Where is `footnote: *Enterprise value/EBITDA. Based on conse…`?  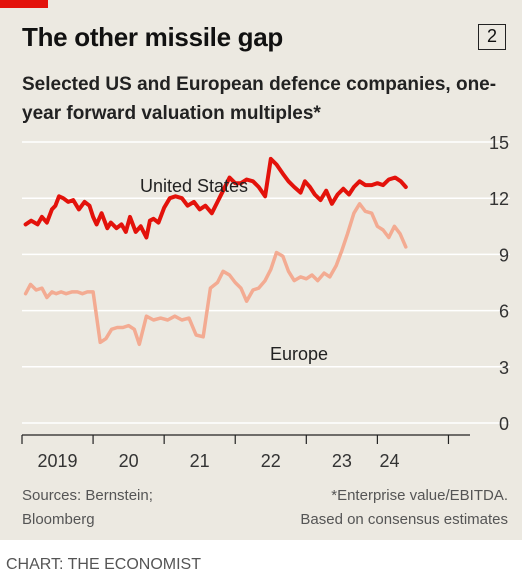
footnote: *Enterprise value/EBITDA. Based on conse… is located at coordinates (404, 508).